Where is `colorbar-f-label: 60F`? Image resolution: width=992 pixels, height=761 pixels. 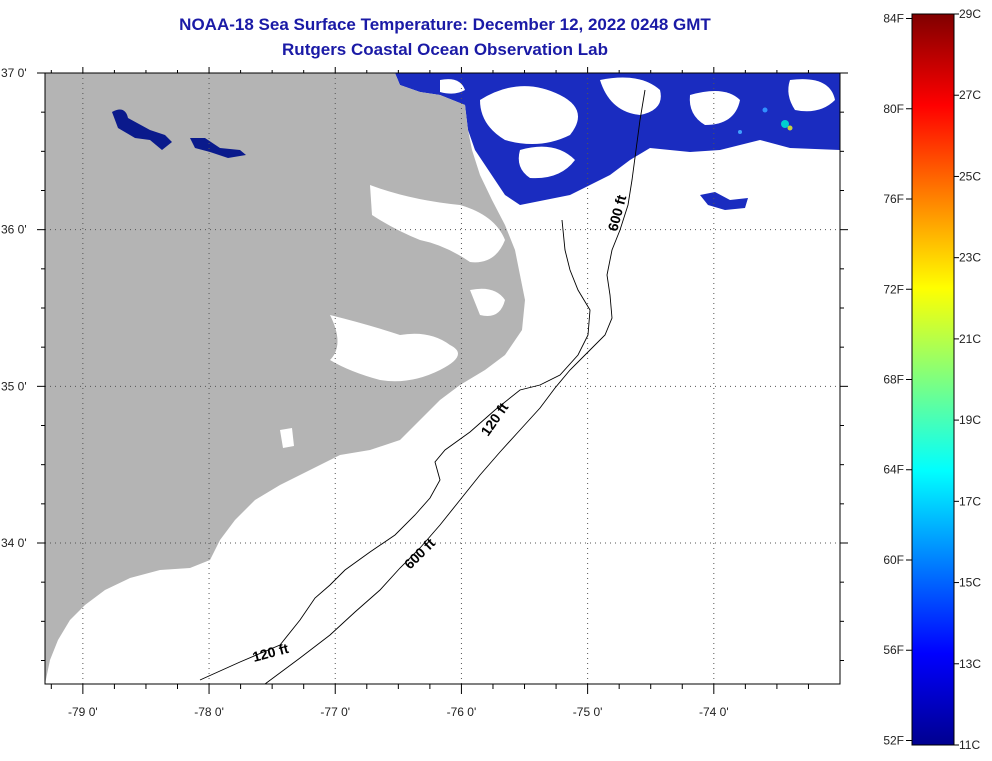 colorbar-f-label: 60F is located at coordinates (893, 560).